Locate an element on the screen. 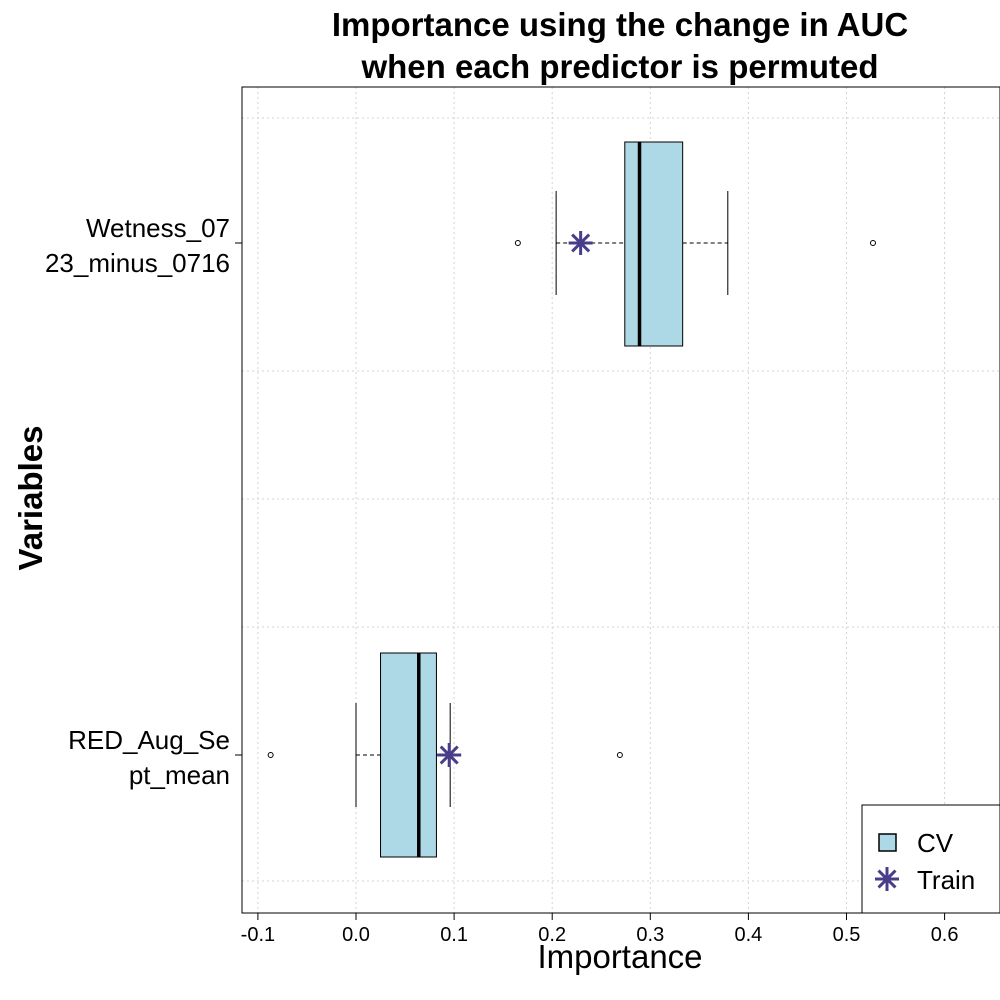 The height and width of the screenshot is (1000, 1000). legend-cv-label: CV is located at coordinates (935, 843).